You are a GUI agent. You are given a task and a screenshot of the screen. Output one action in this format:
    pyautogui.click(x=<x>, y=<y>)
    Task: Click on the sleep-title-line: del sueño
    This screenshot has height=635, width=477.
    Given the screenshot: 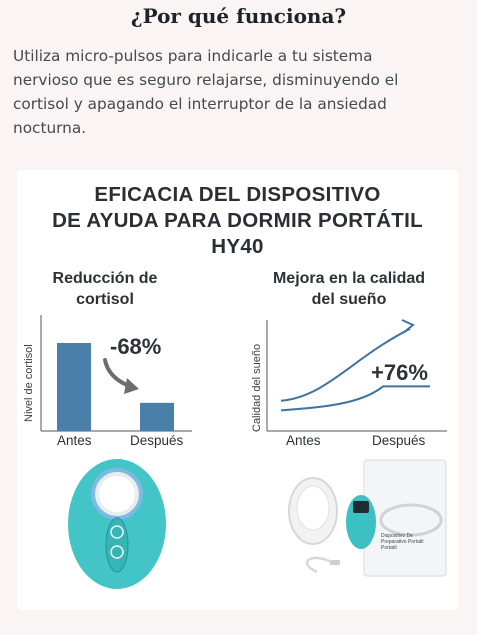 What is the action you would take?
    pyautogui.click(x=349, y=299)
    